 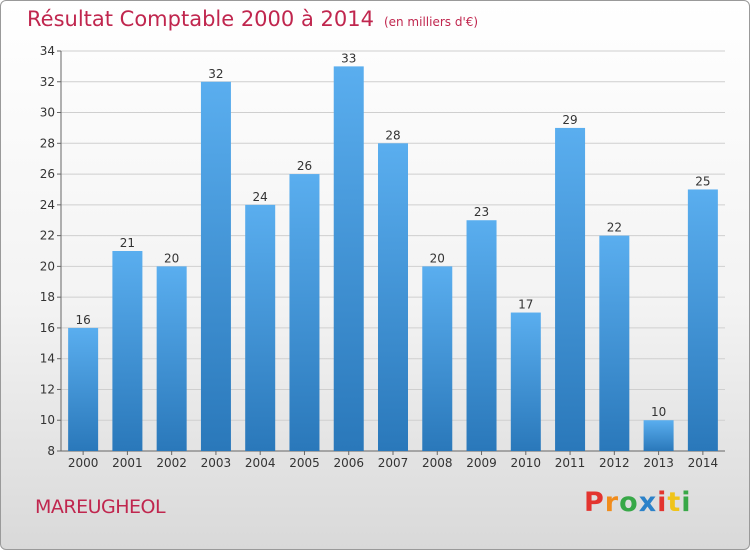 I want to click on x-tick-label: 2012, so click(x=614, y=463).